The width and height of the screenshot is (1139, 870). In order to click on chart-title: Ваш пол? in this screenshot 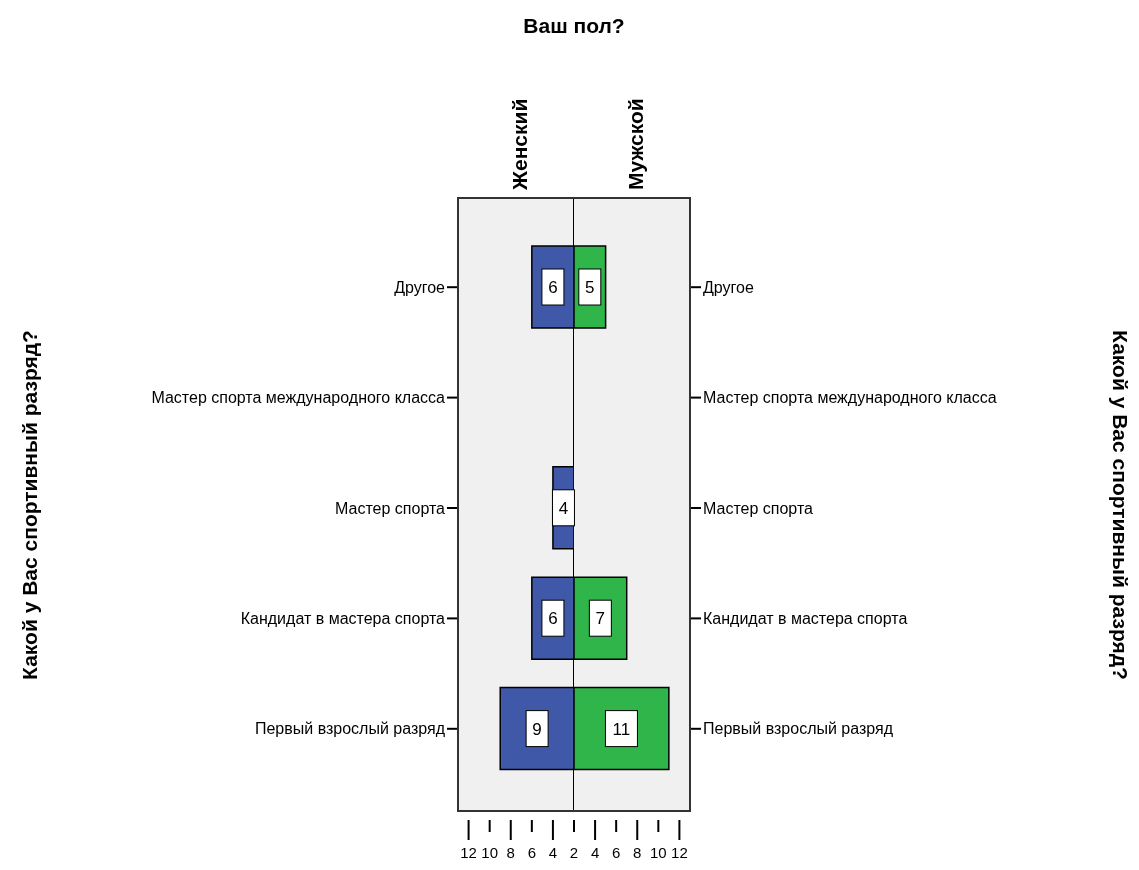, I will do `click(574, 26)`.